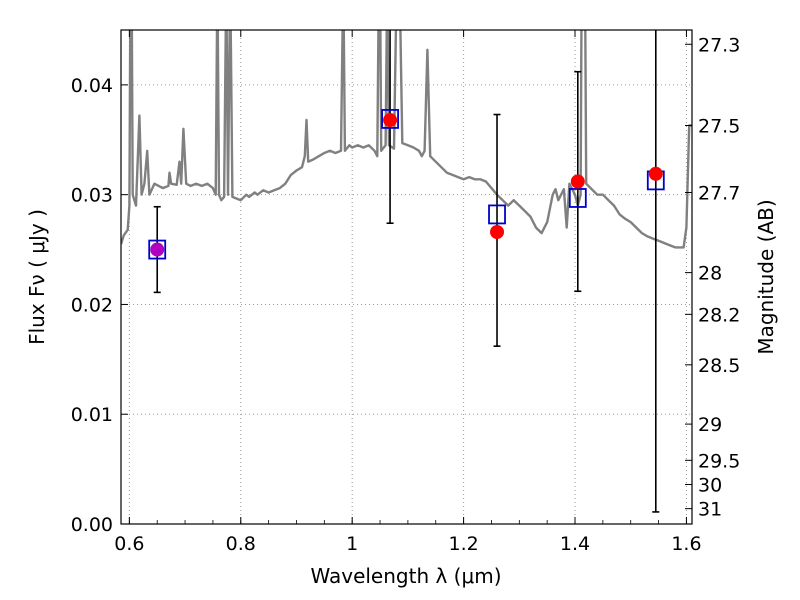 The width and height of the screenshot is (800, 600). I want to click on magnitude-tick-label: 27.7, so click(719, 193).